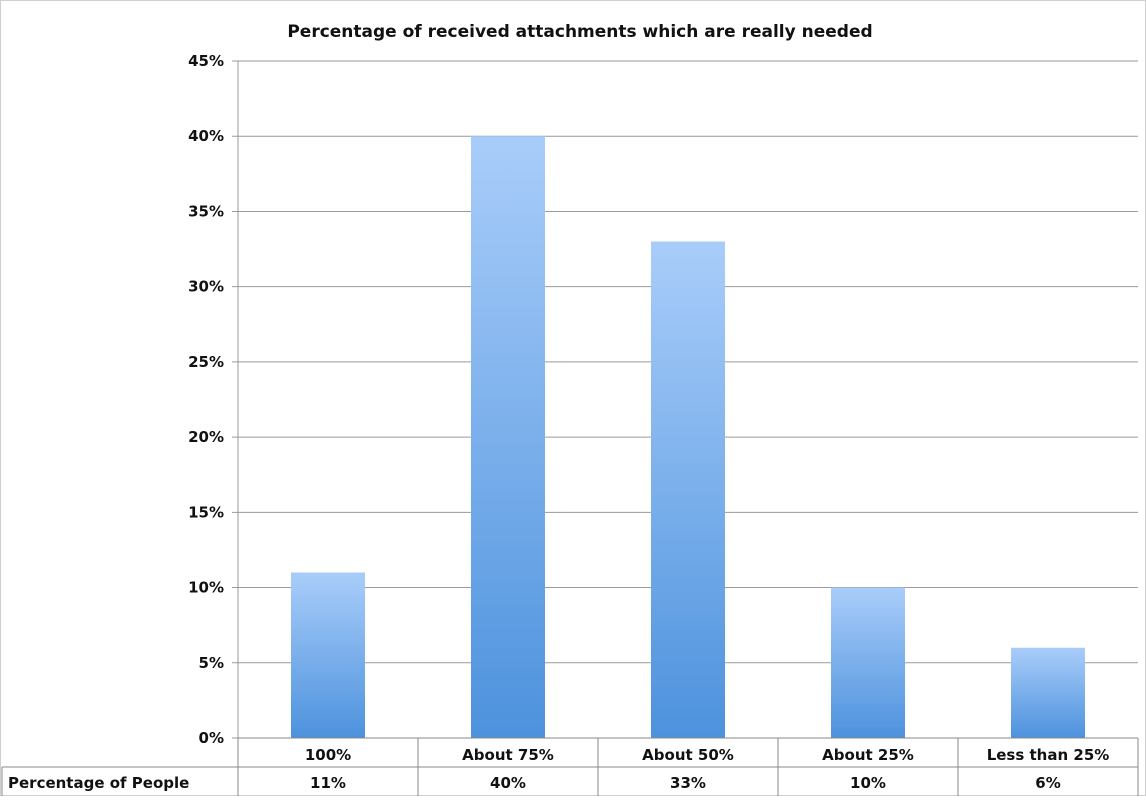  What do you see at coordinates (211, 663) in the screenshot?
I see `y-tick-label: 5%` at bounding box center [211, 663].